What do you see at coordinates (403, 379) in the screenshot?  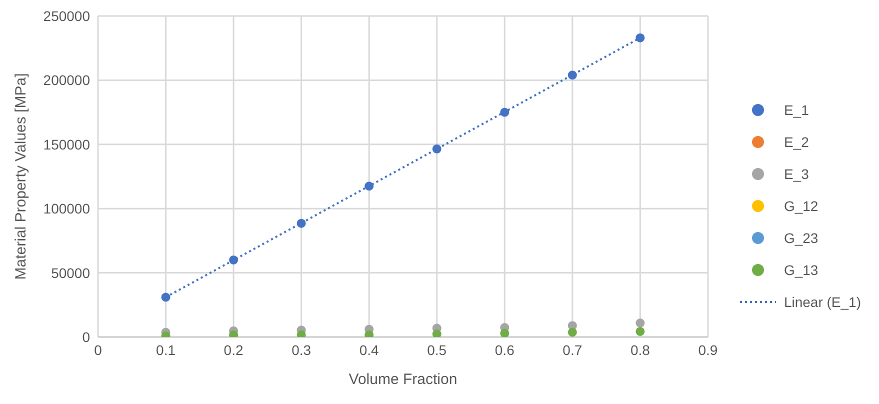 I see `x-axis-title: Volume Fraction` at bounding box center [403, 379].